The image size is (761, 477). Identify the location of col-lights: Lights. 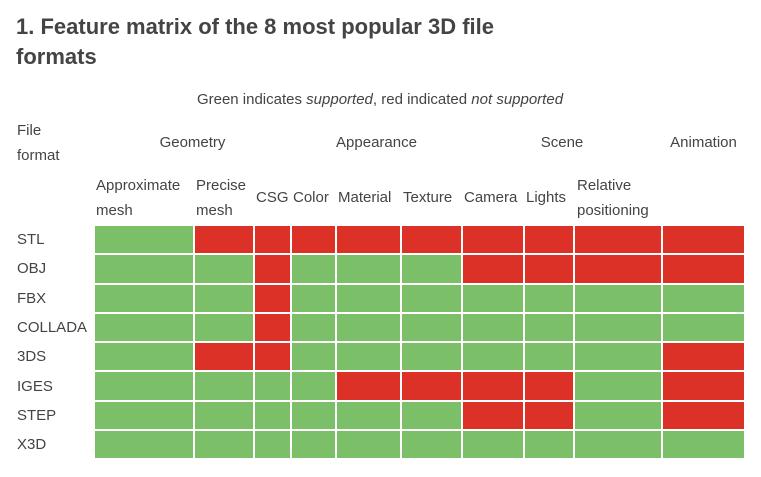
(546, 197).